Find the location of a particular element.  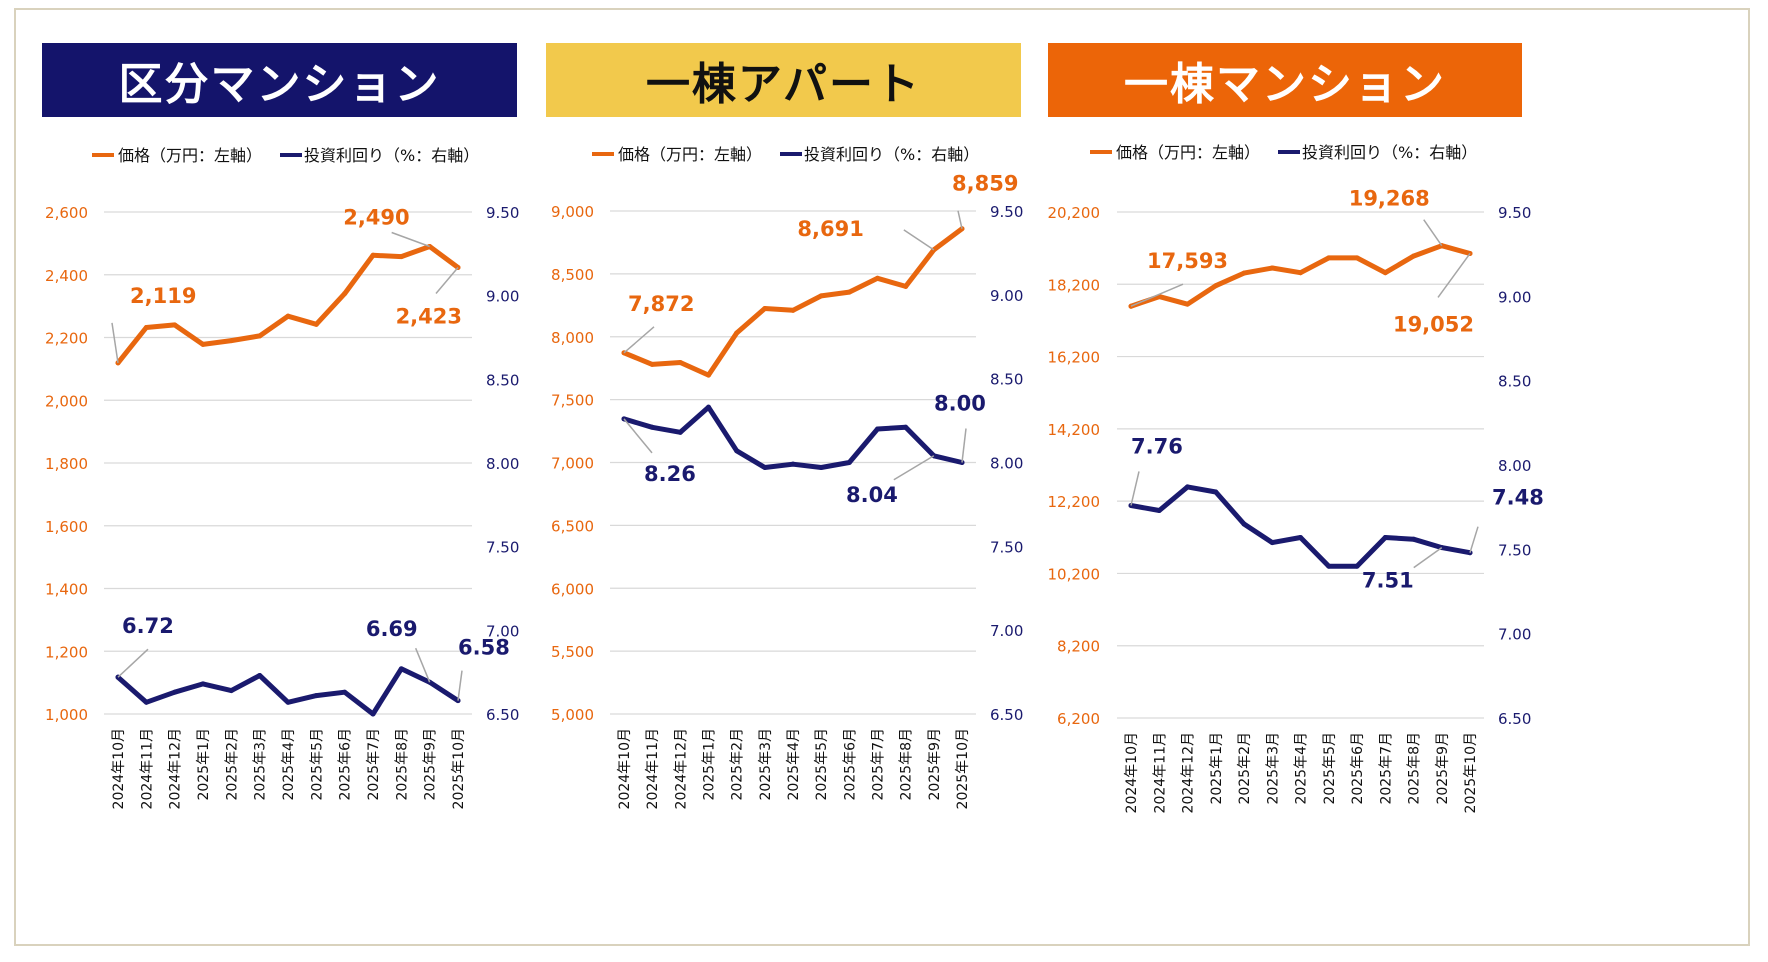

data-label: 7.48 is located at coordinates (1518, 498).